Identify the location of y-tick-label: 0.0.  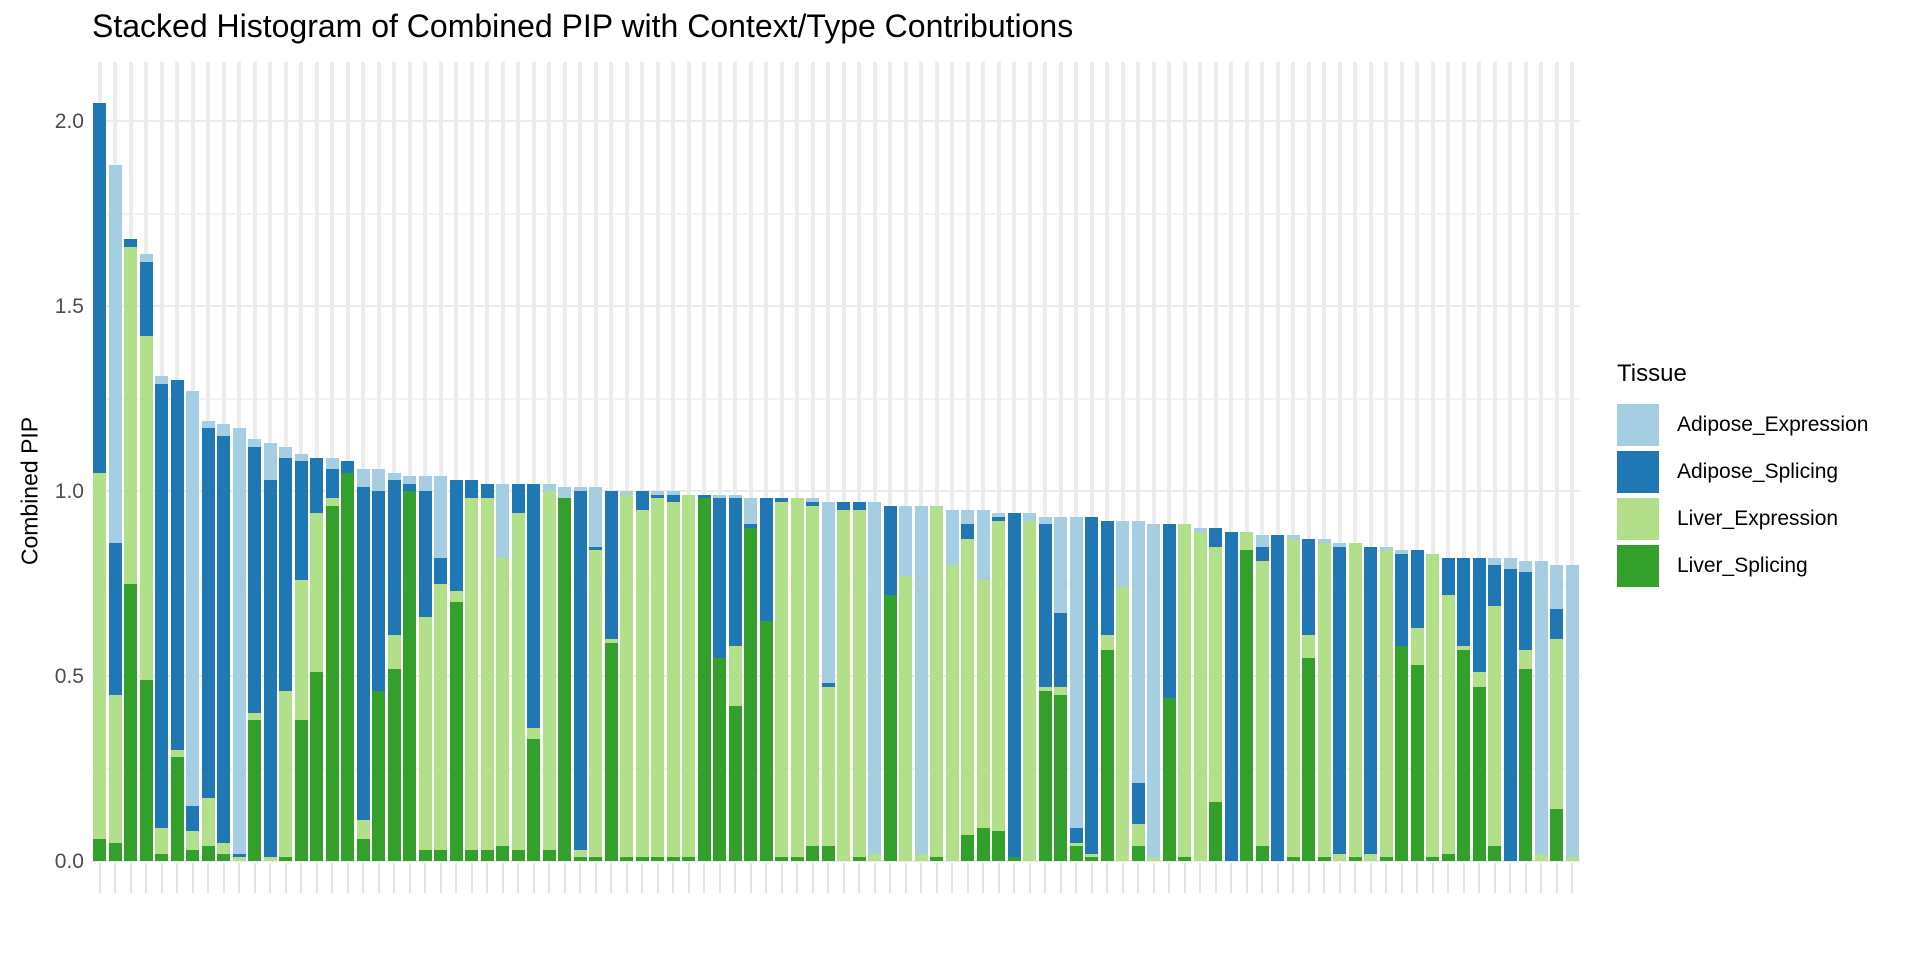
(69, 861).